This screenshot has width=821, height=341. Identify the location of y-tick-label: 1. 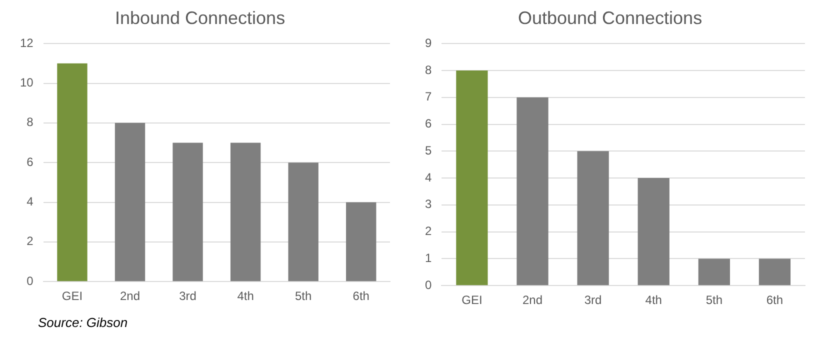
(428, 258).